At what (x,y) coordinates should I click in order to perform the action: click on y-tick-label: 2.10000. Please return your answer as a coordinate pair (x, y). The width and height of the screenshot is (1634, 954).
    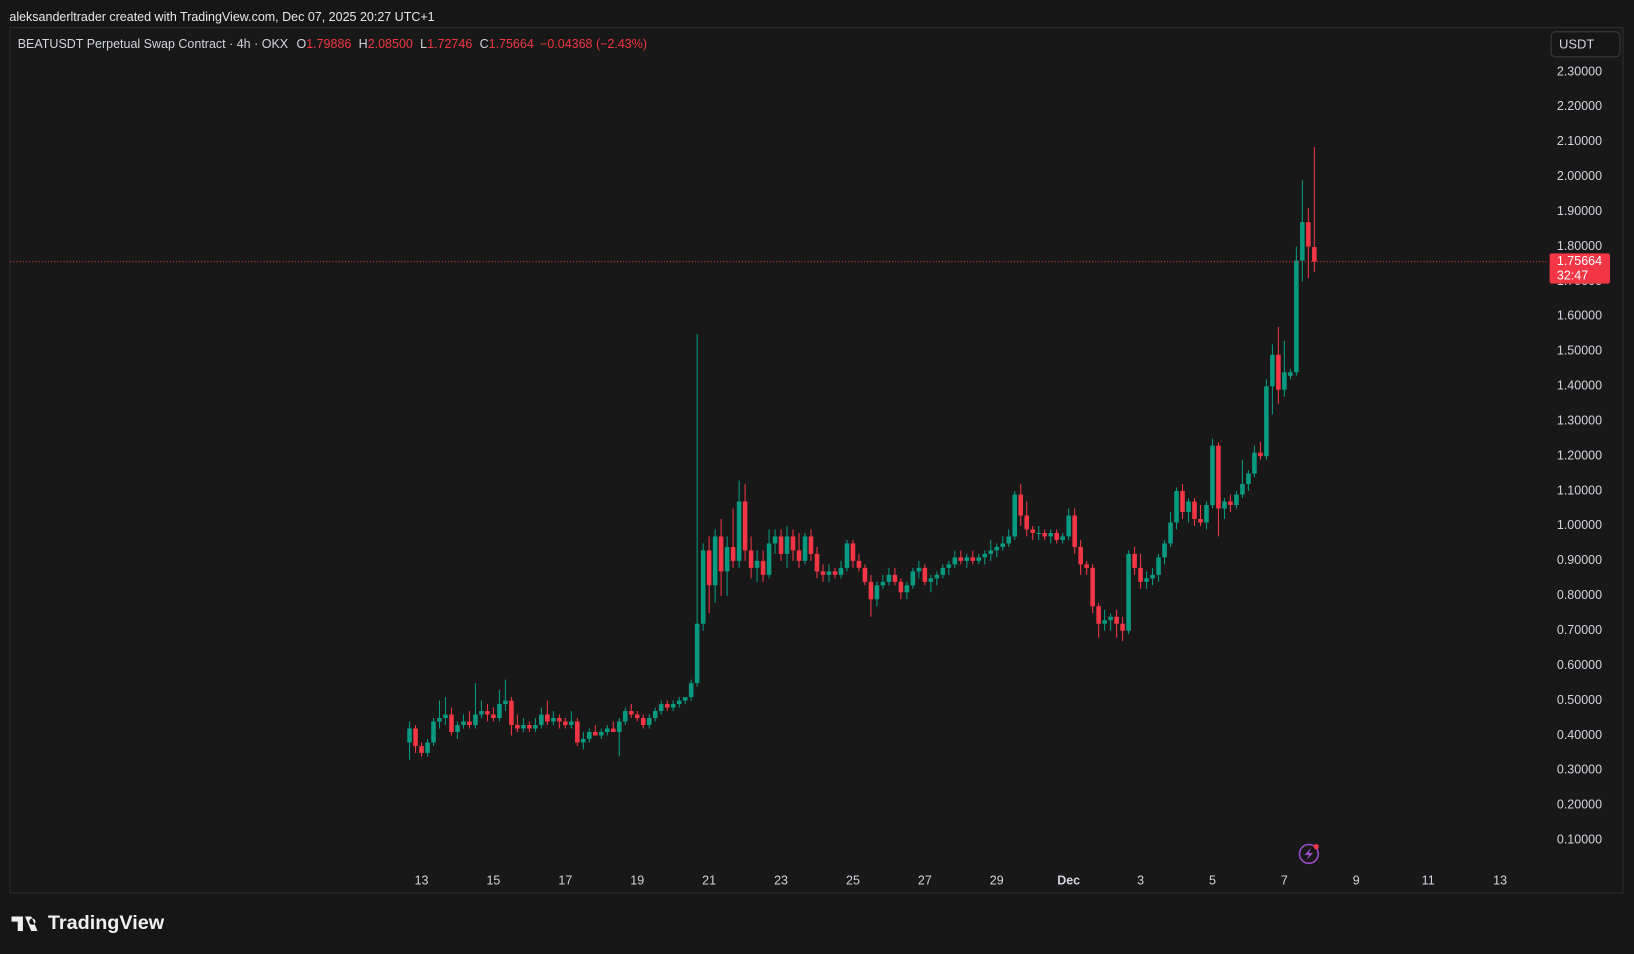
    Looking at the image, I should click on (1579, 141).